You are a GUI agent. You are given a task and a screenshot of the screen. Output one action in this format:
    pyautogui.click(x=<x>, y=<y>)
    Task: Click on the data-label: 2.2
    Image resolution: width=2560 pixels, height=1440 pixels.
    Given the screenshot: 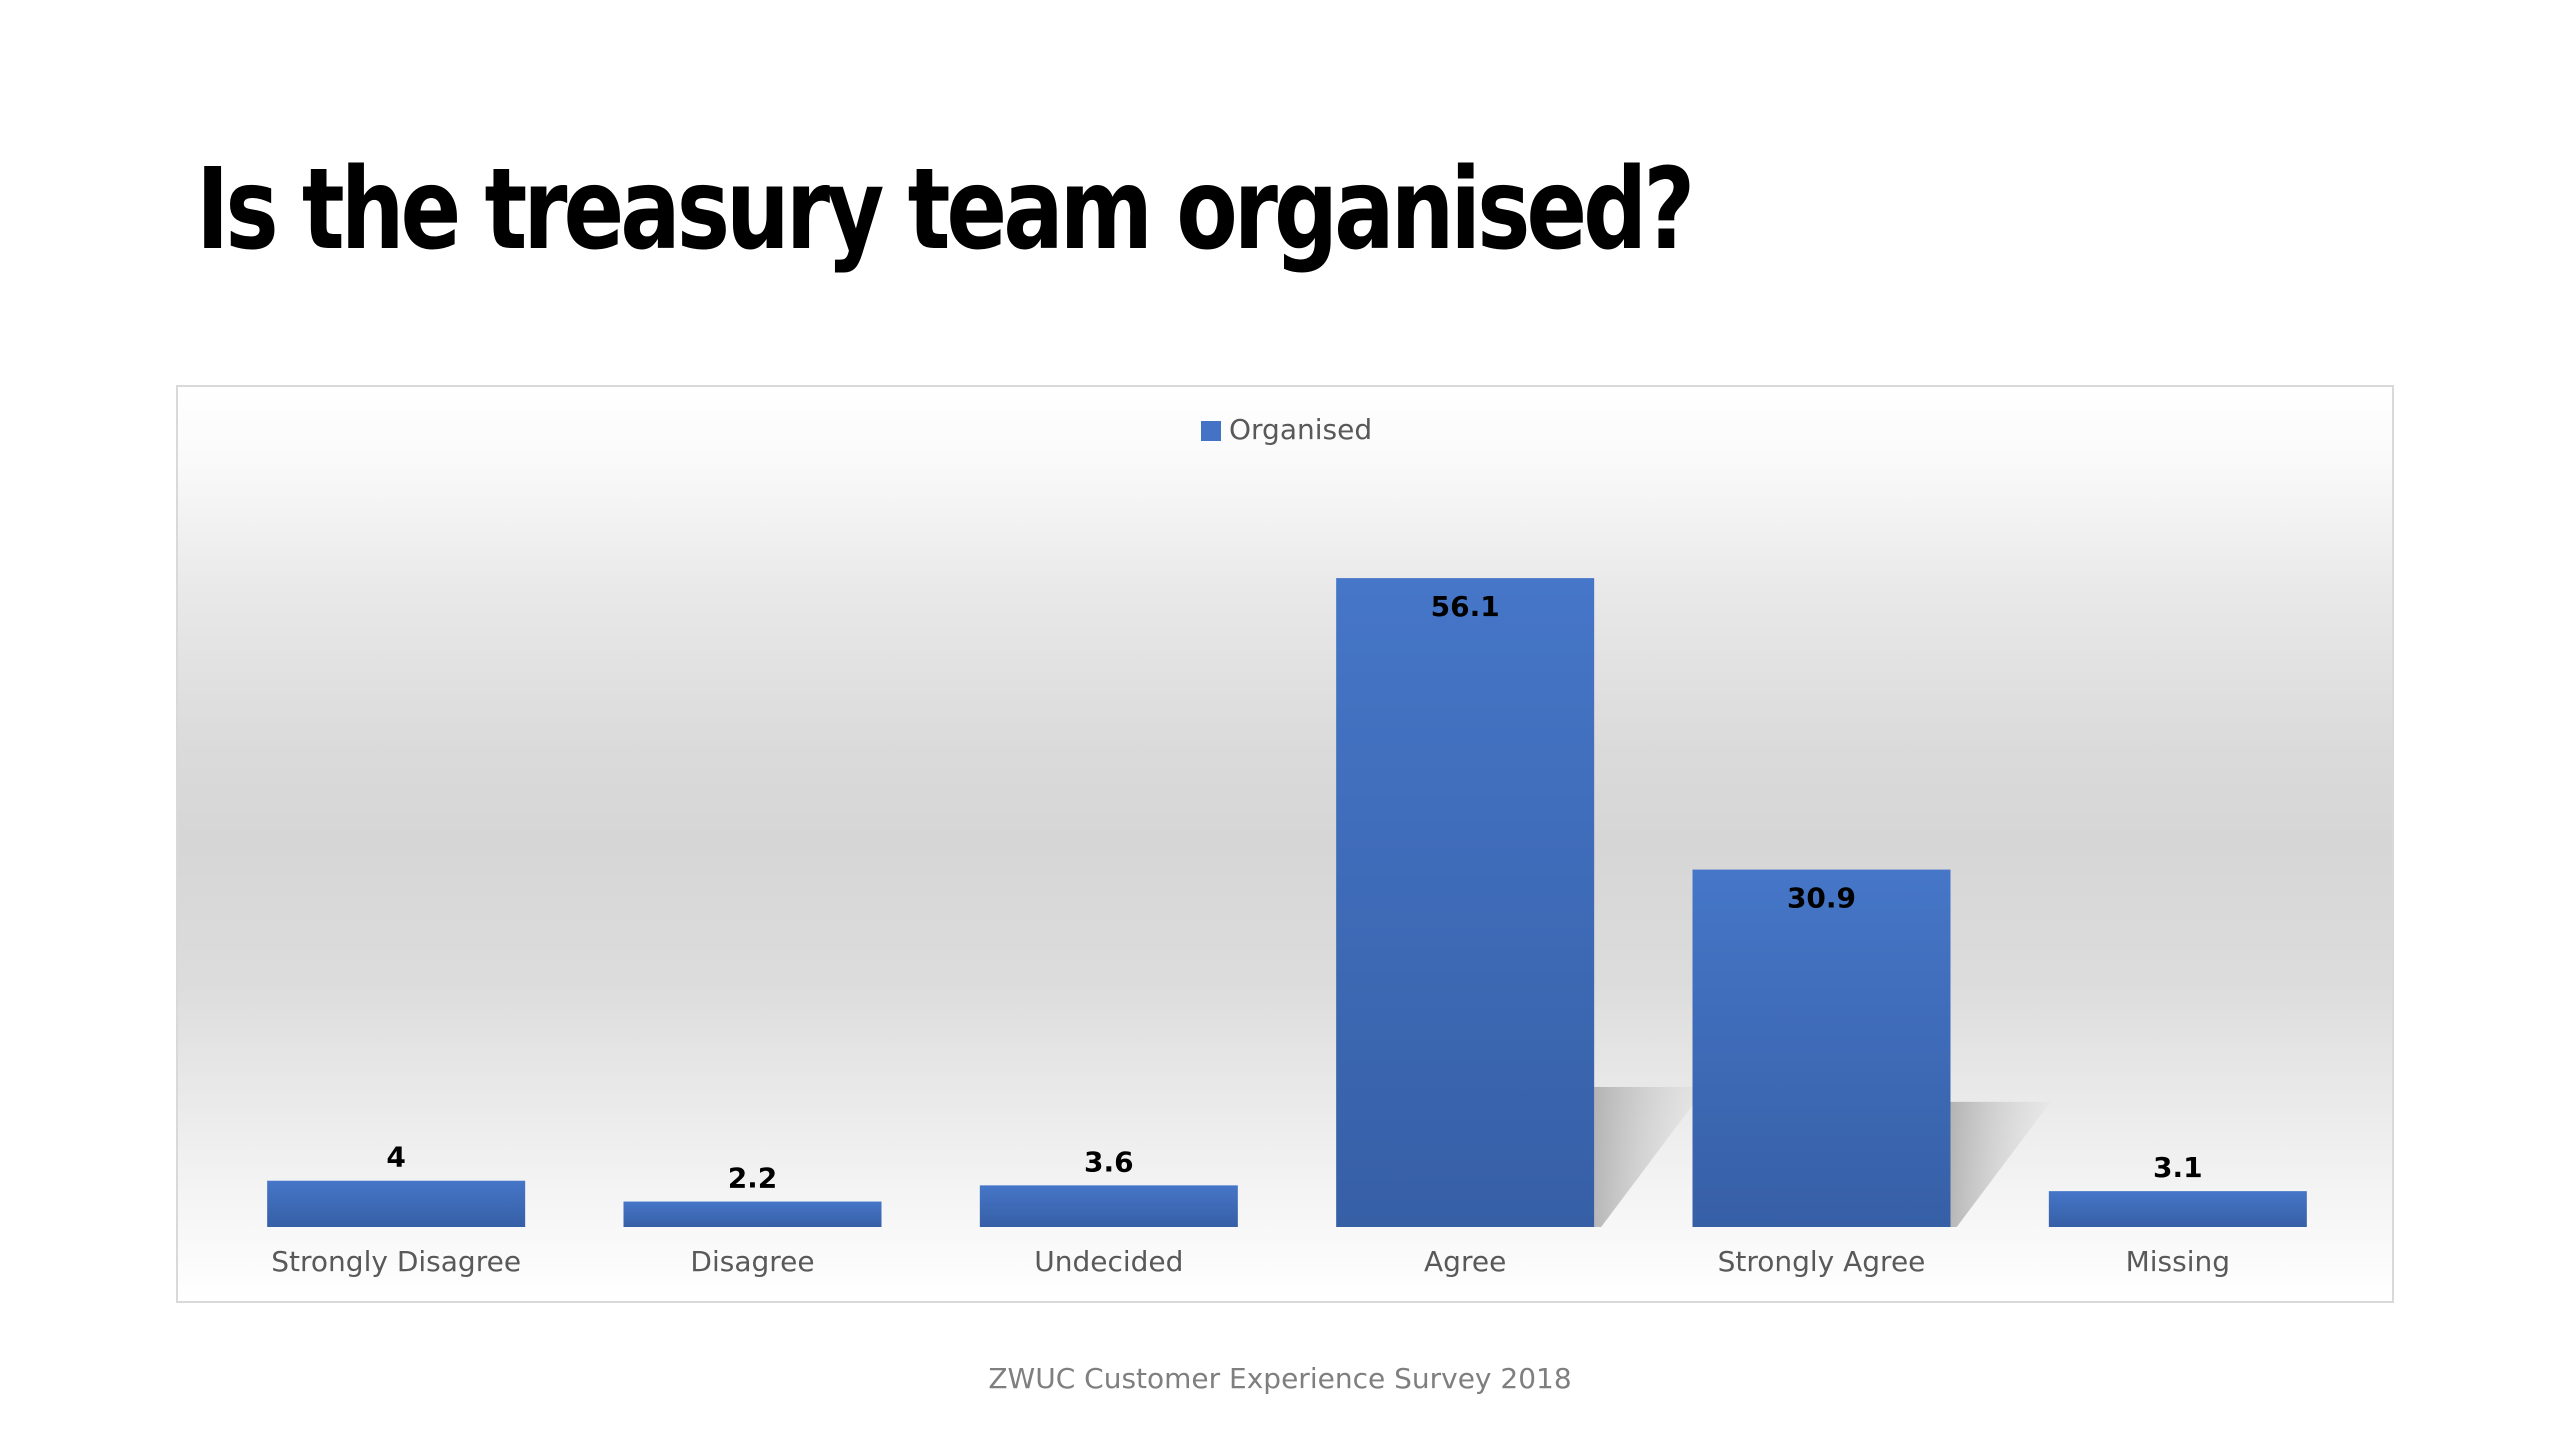 What is the action you would take?
    pyautogui.click(x=753, y=1178)
    